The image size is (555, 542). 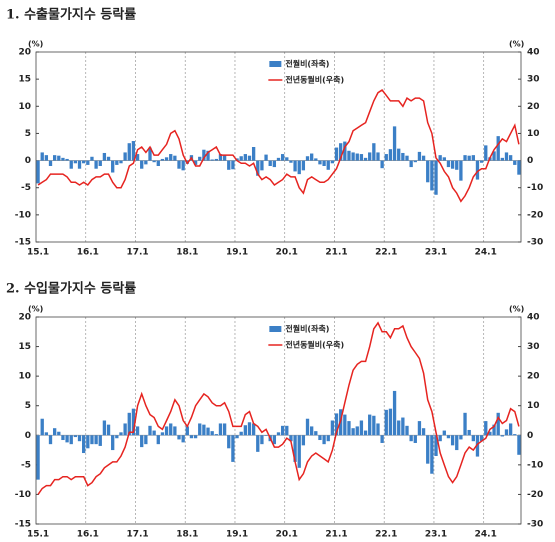 I want to click on y-tick-label: 0, so click(x=28, y=161).